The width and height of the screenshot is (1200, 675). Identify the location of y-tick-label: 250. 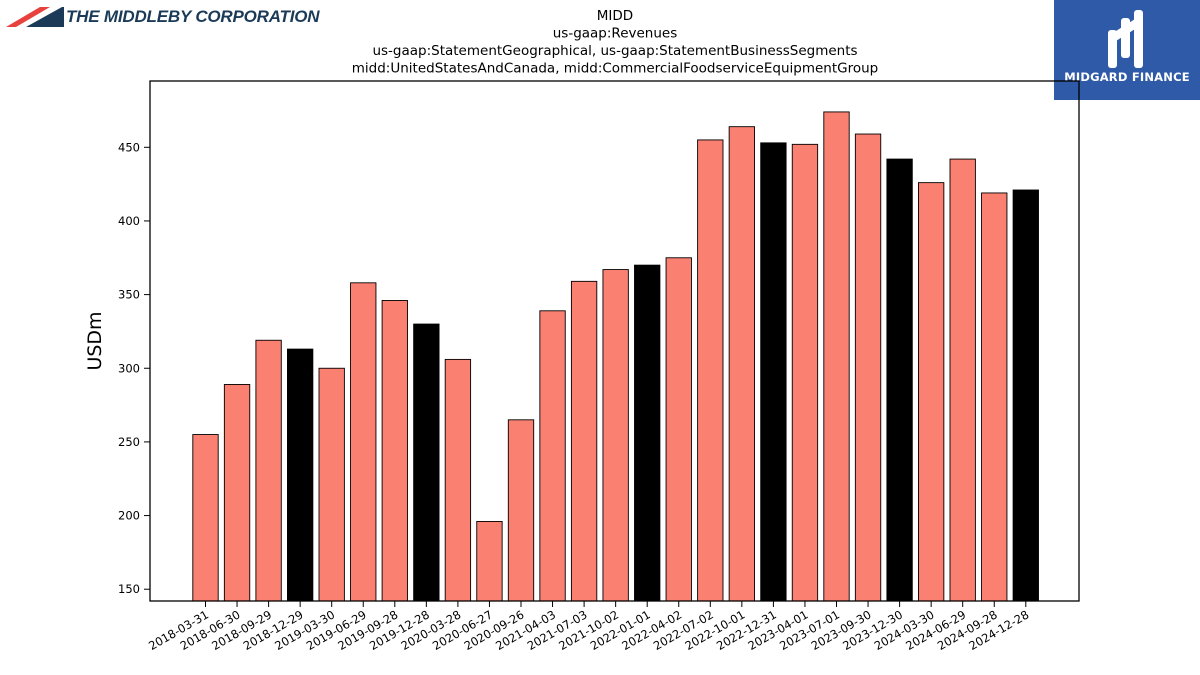
(129, 442).